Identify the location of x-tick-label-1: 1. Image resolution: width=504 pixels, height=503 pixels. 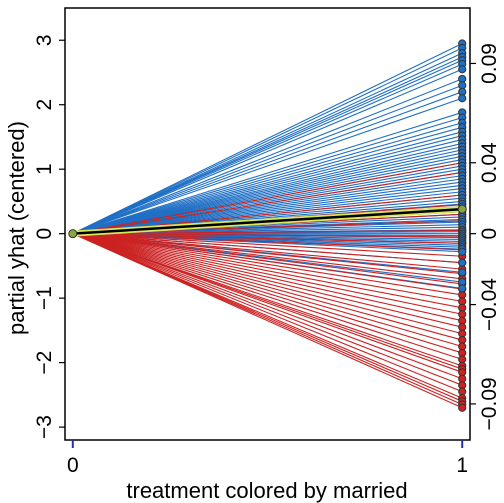
(462, 465).